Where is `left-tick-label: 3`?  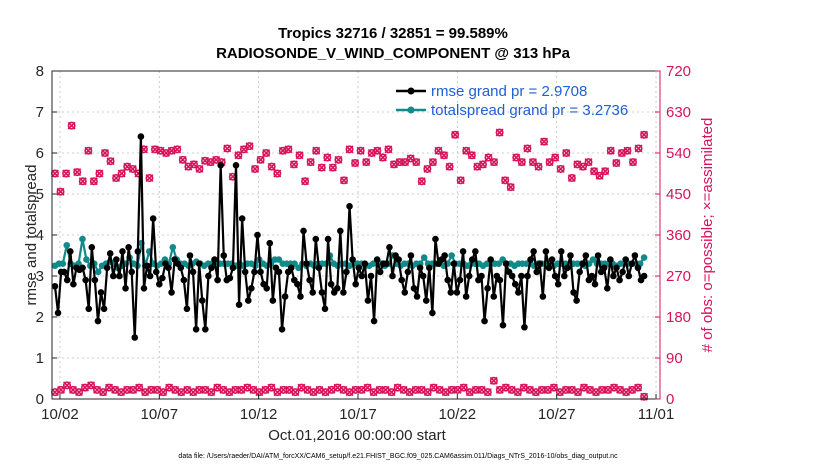
left-tick-label: 3 is located at coordinates (40, 276).